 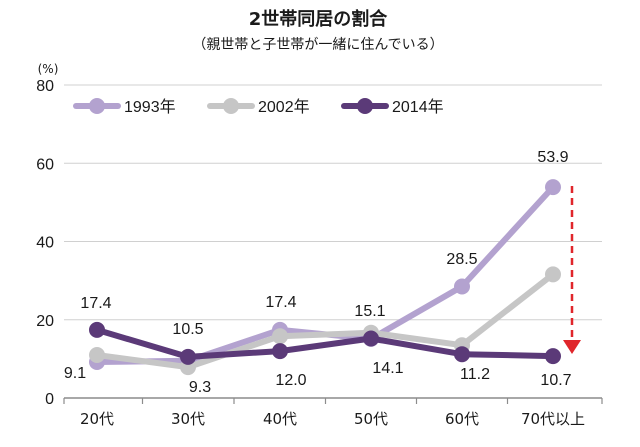 I want to click on data-label-1993-40s: 17.4, so click(x=280, y=302).